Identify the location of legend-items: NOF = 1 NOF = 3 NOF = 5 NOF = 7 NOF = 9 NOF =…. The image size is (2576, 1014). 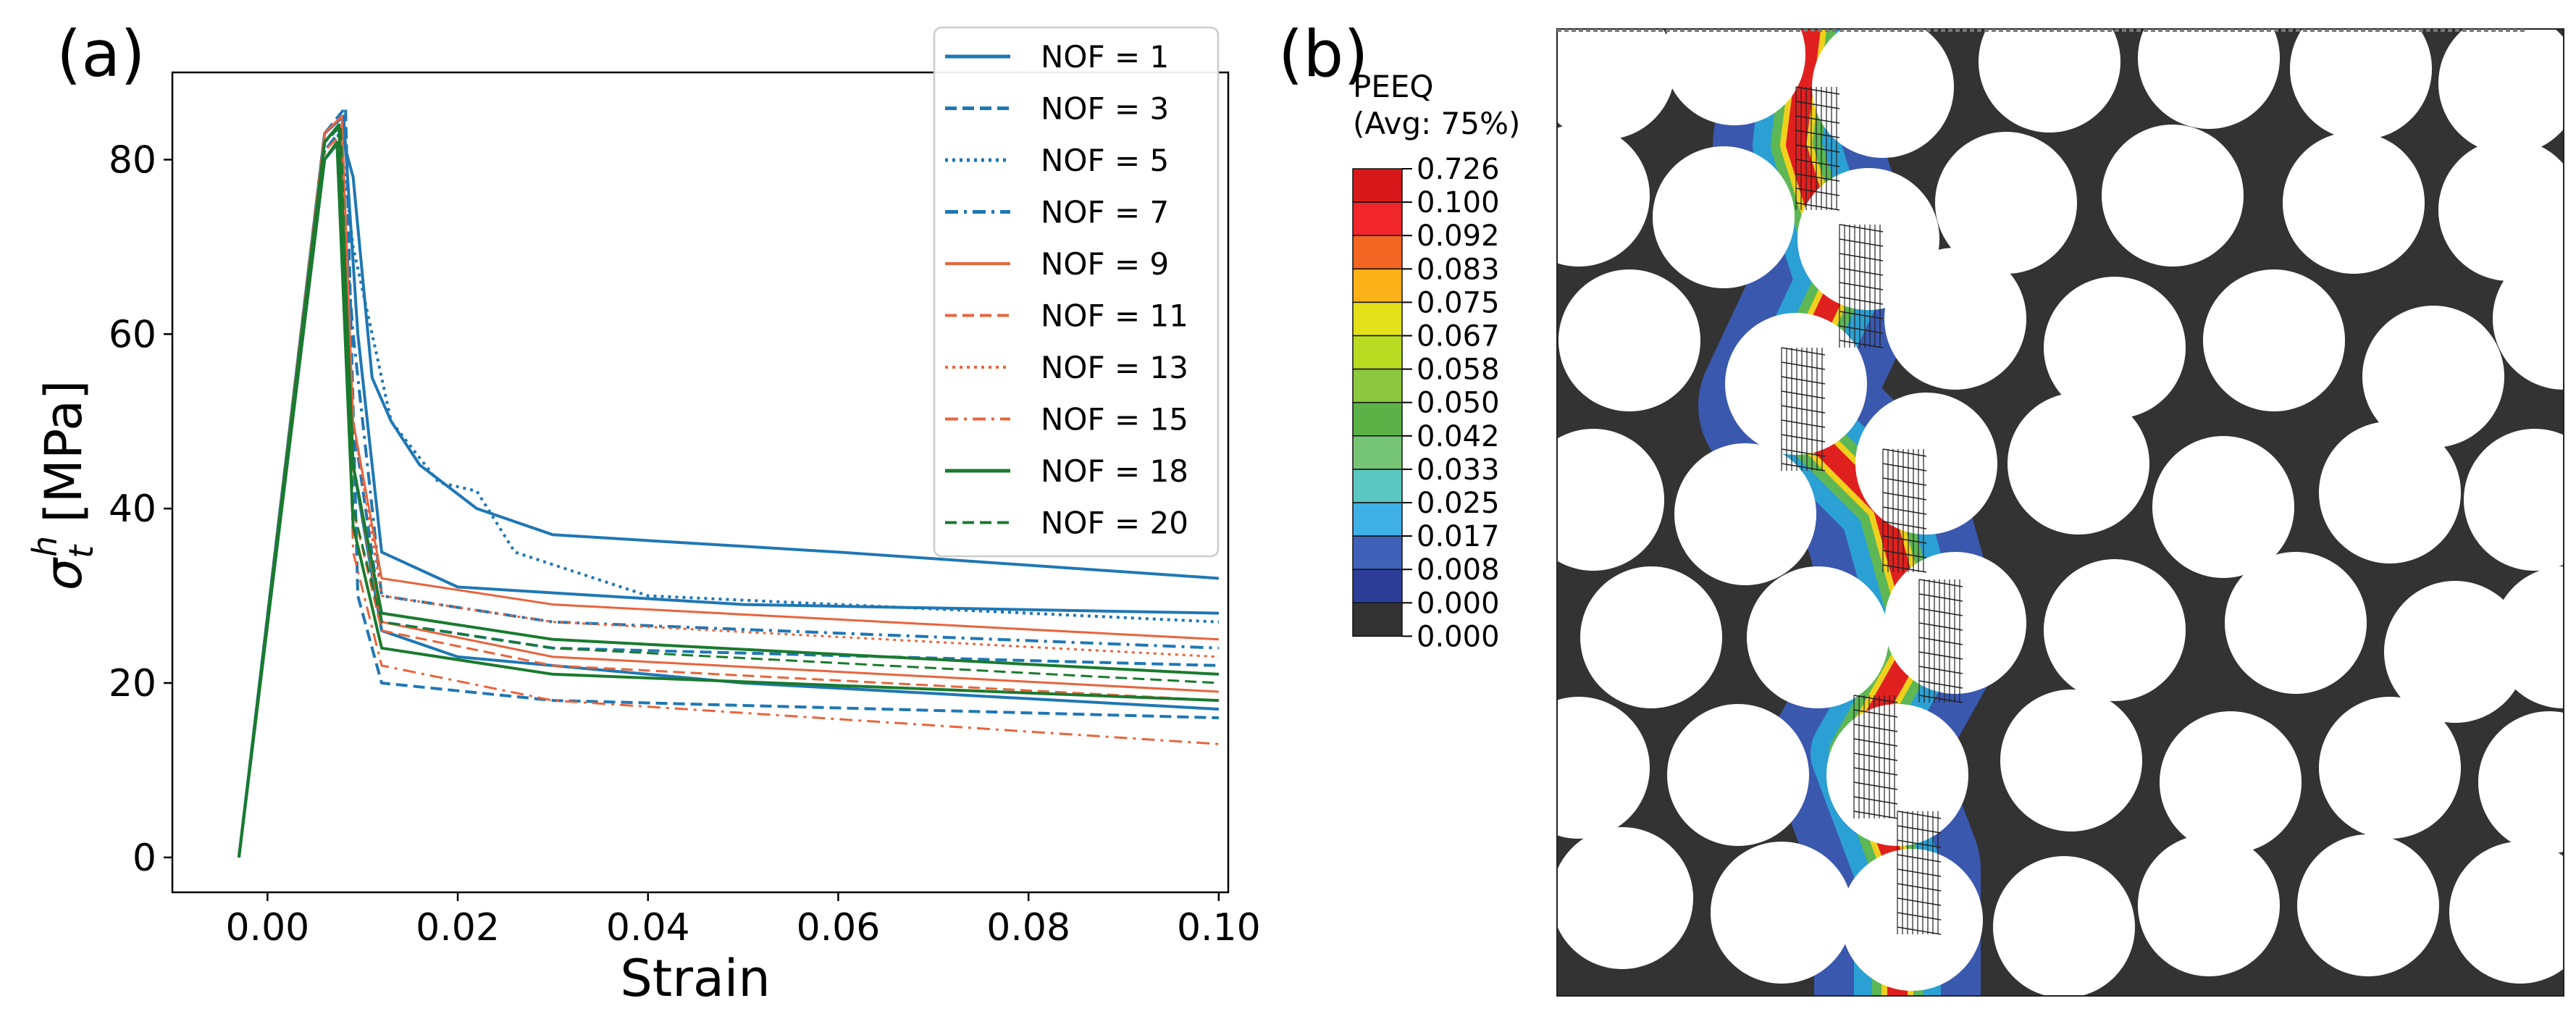
(1066, 290).